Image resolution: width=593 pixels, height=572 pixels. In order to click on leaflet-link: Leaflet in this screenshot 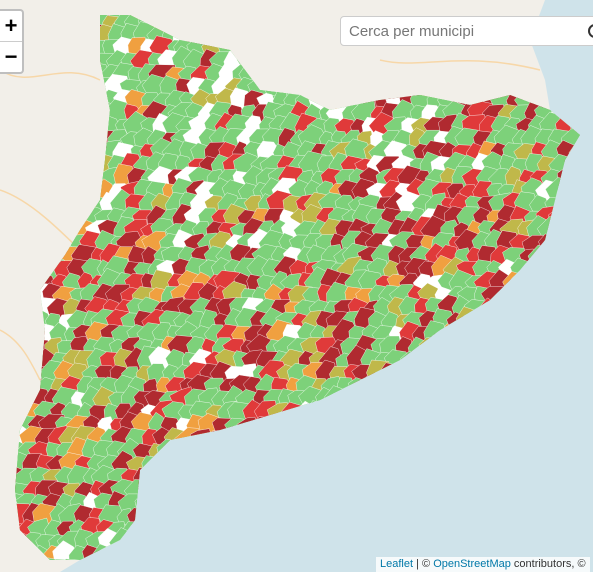, I will do `click(397, 564)`.